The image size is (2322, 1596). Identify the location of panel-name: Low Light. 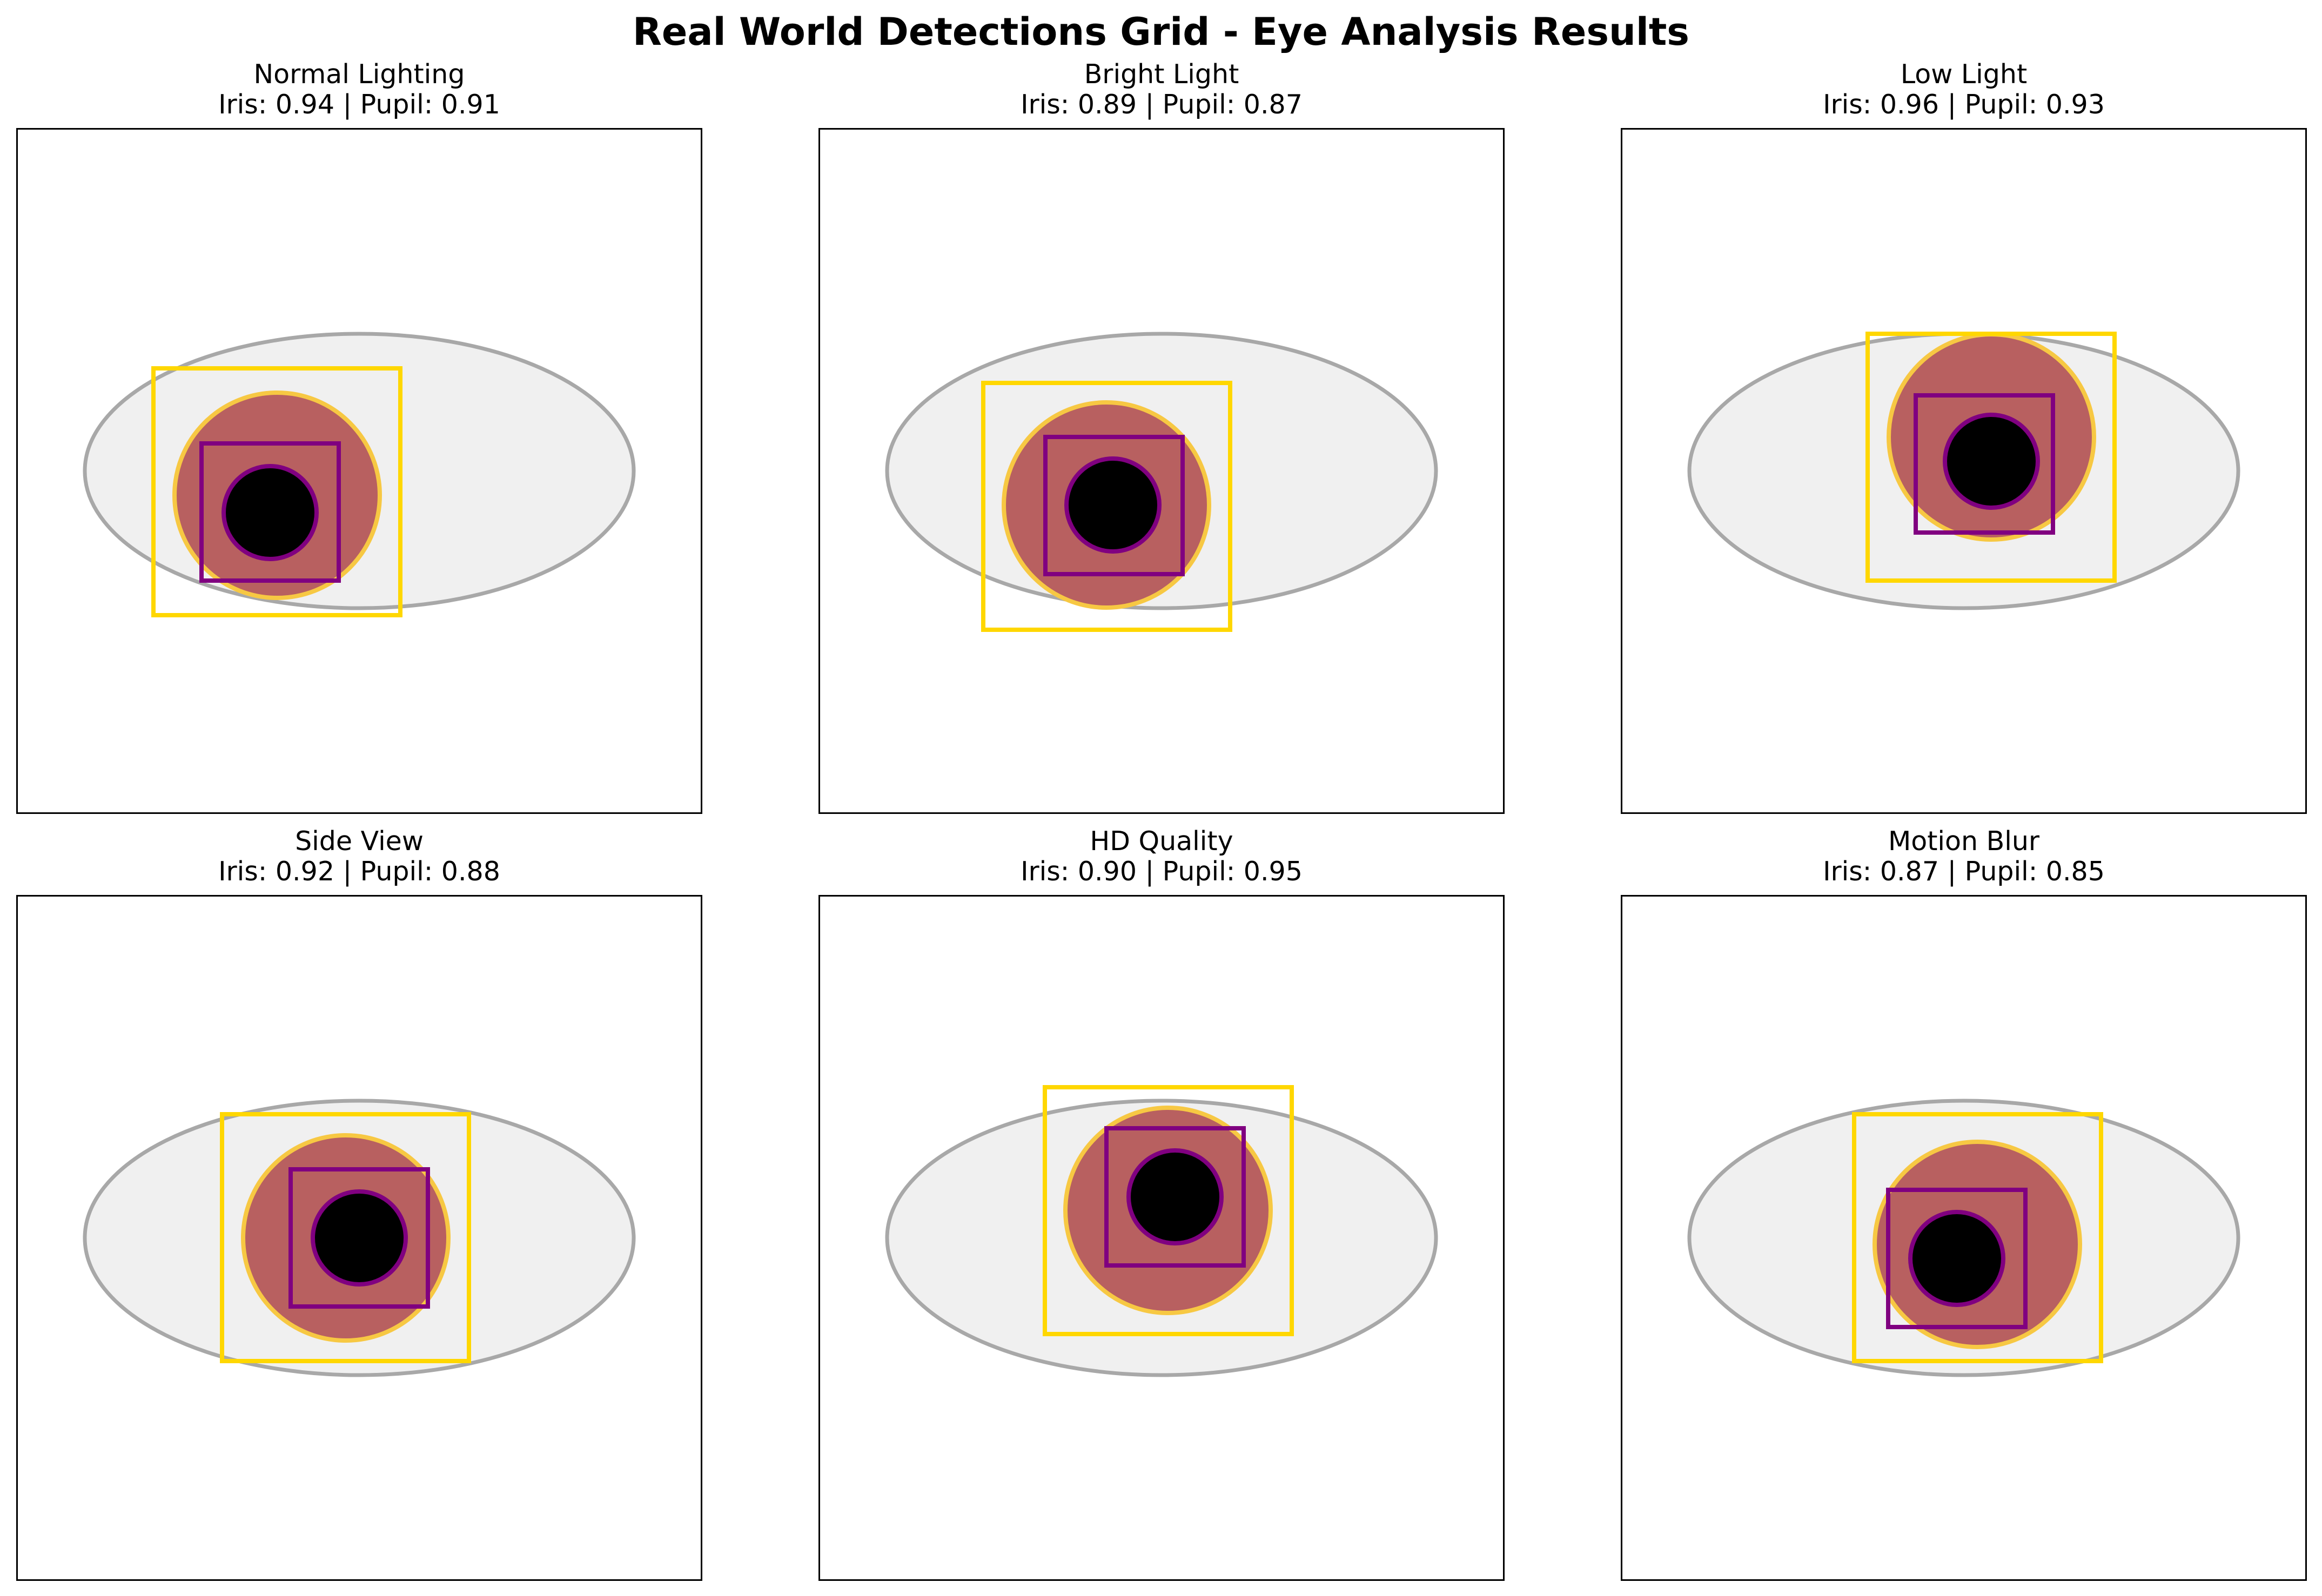
(1964, 74).